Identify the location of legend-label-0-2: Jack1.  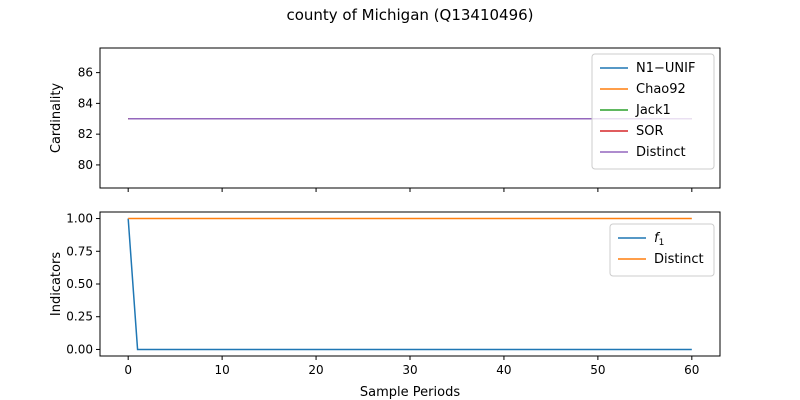
(653, 110).